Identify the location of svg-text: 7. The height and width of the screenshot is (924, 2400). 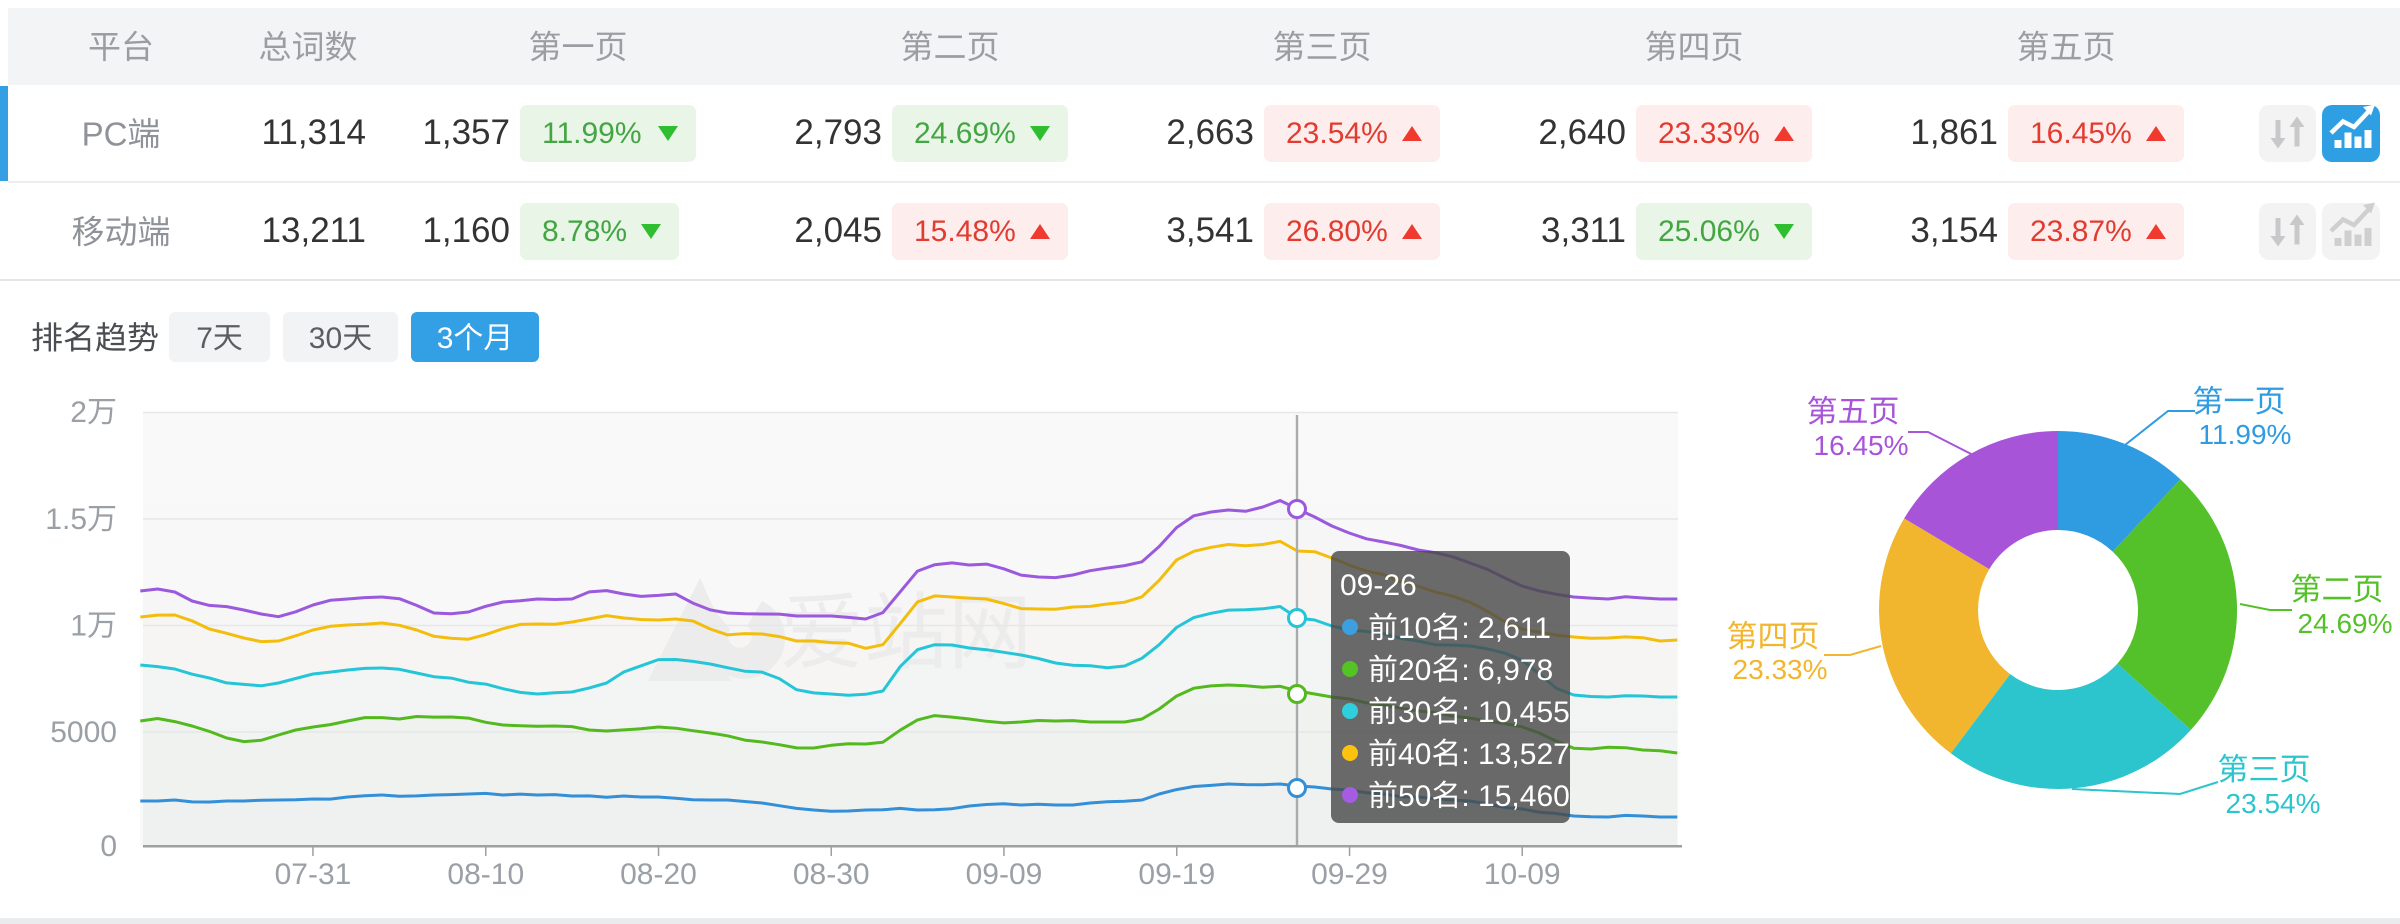
(204, 338).